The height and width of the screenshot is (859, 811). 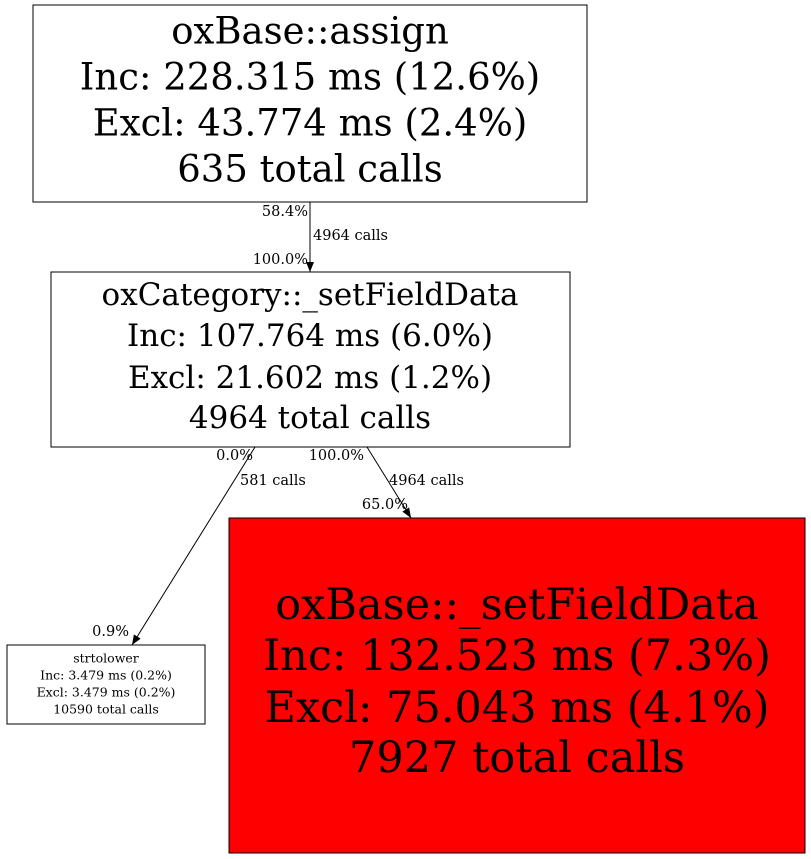 I want to click on edge-head-label: 100.0%, so click(x=280, y=260).